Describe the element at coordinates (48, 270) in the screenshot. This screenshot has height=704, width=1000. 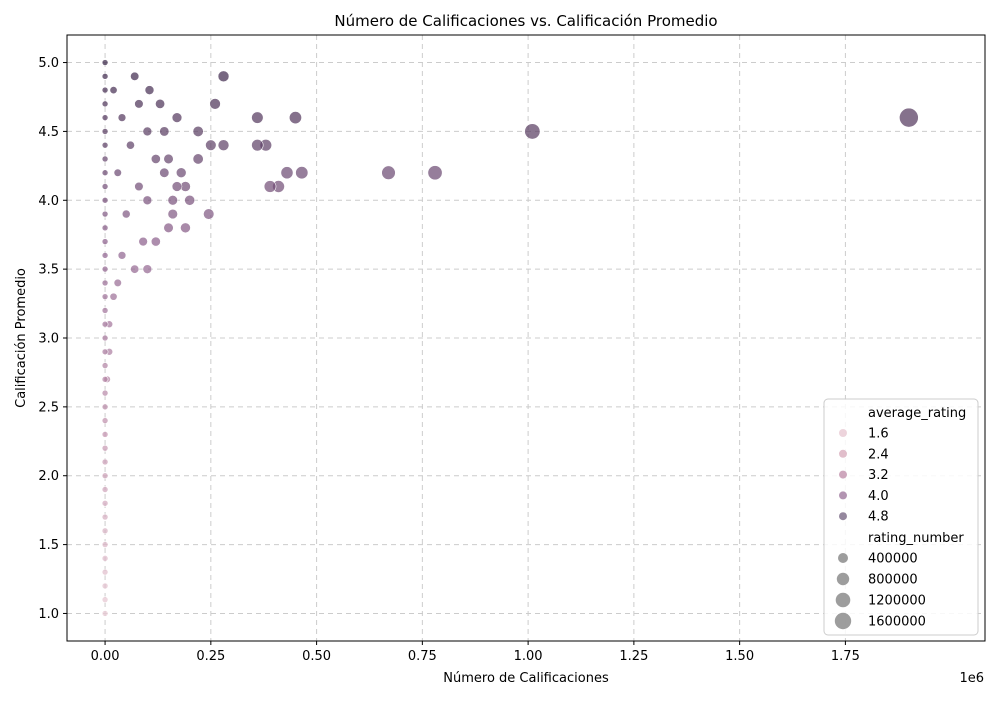
I see `y-tick-label: 3.5` at that location.